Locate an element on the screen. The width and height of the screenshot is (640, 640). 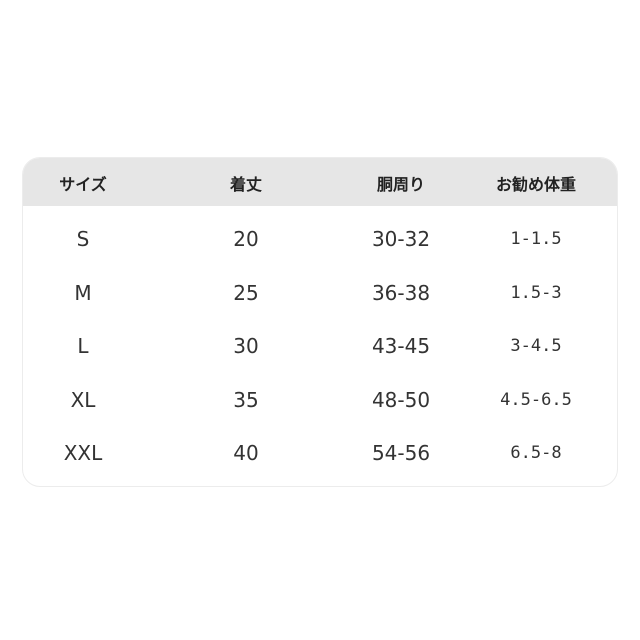
cell-weight: 4.5-6.5 is located at coordinates (536, 400).